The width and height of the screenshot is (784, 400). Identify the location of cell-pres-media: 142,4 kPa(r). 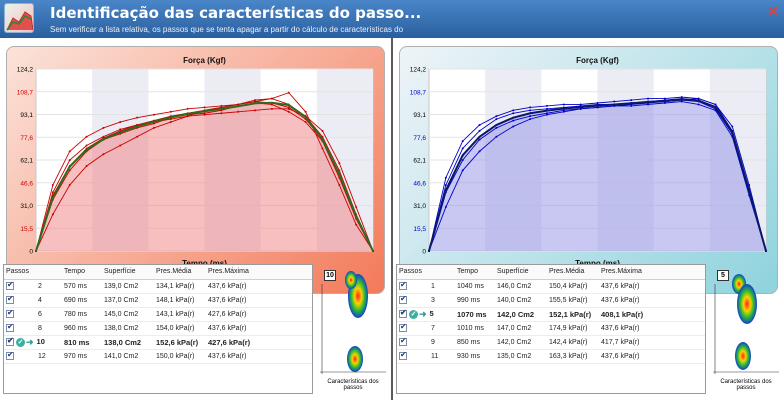
(573, 342).